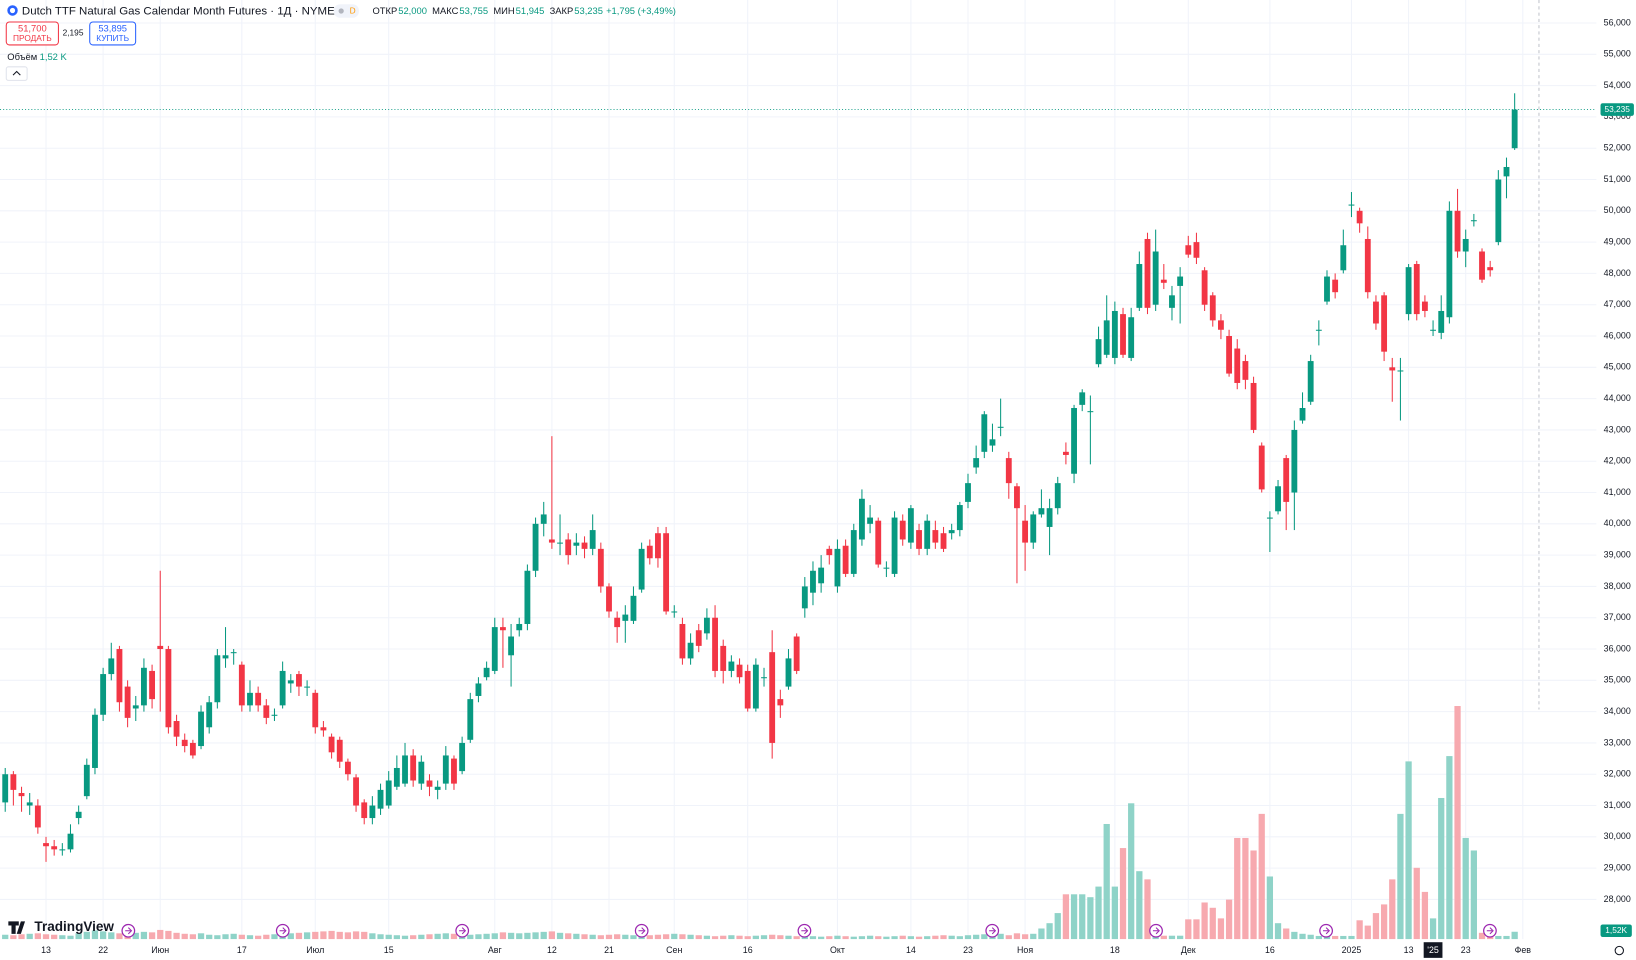 The image size is (1636, 960). What do you see at coordinates (1617, 680) in the screenshot?
I see `y-tick-label: 35,000` at bounding box center [1617, 680].